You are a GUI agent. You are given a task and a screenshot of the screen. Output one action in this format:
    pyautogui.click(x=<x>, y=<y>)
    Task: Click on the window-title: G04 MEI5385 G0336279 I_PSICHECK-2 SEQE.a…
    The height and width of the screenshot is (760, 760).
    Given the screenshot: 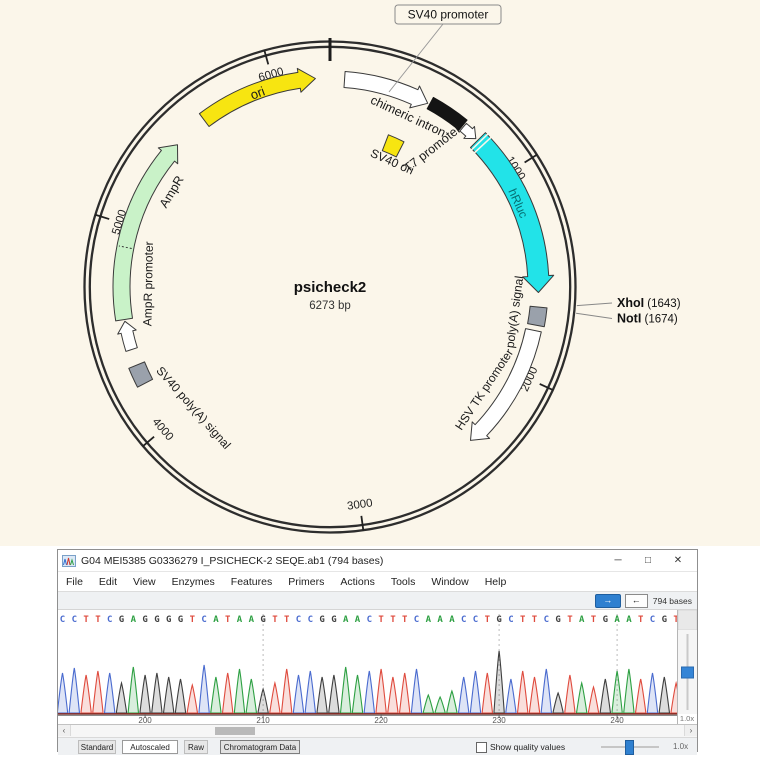 What is the action you would take?
    pyautogui.click(x=232, y=560)
    